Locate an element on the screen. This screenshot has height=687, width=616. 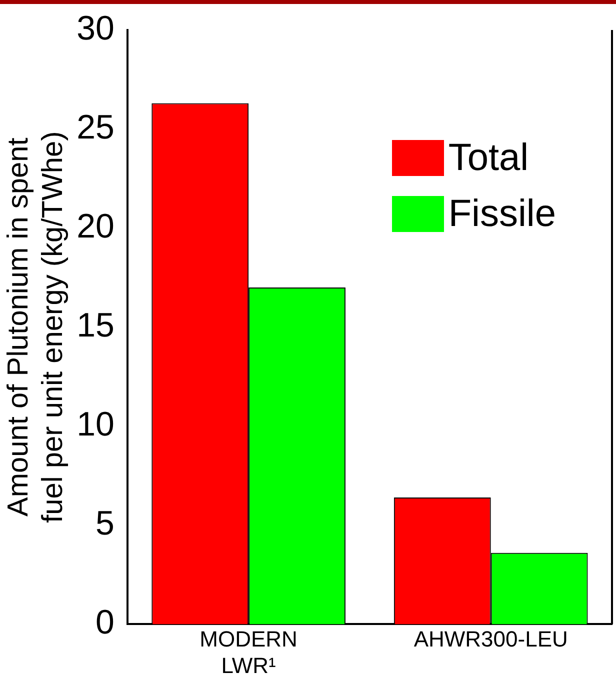
legend-label: Fissile is located at coordinates (502, 214).